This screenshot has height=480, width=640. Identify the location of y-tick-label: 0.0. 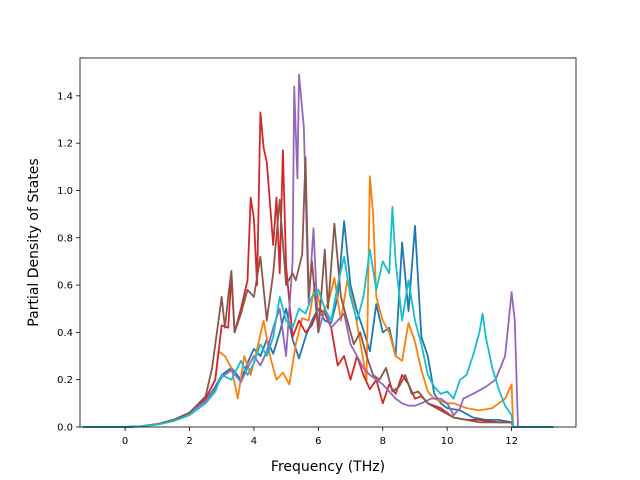
(65, 428).